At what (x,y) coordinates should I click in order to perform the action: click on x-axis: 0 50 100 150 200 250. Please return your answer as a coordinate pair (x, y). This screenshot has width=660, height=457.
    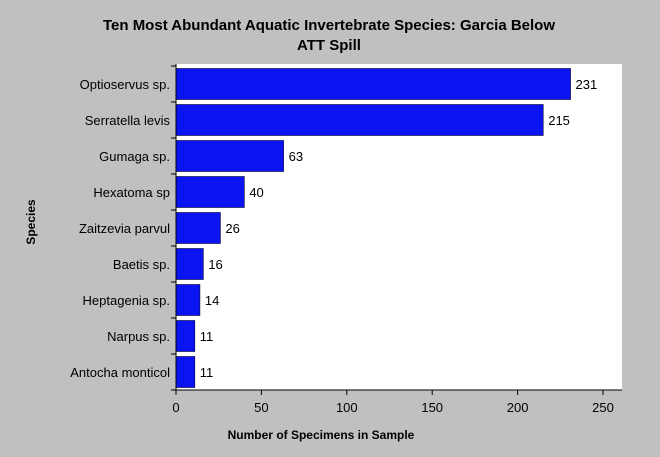
    Looking at the image, I should click on (397, 402).